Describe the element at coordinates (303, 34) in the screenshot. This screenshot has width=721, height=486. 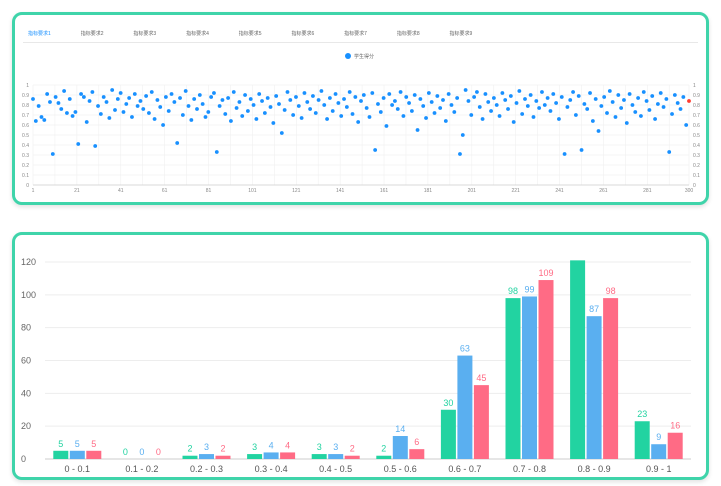
I see `tab-6: 指标要求6` at that location.